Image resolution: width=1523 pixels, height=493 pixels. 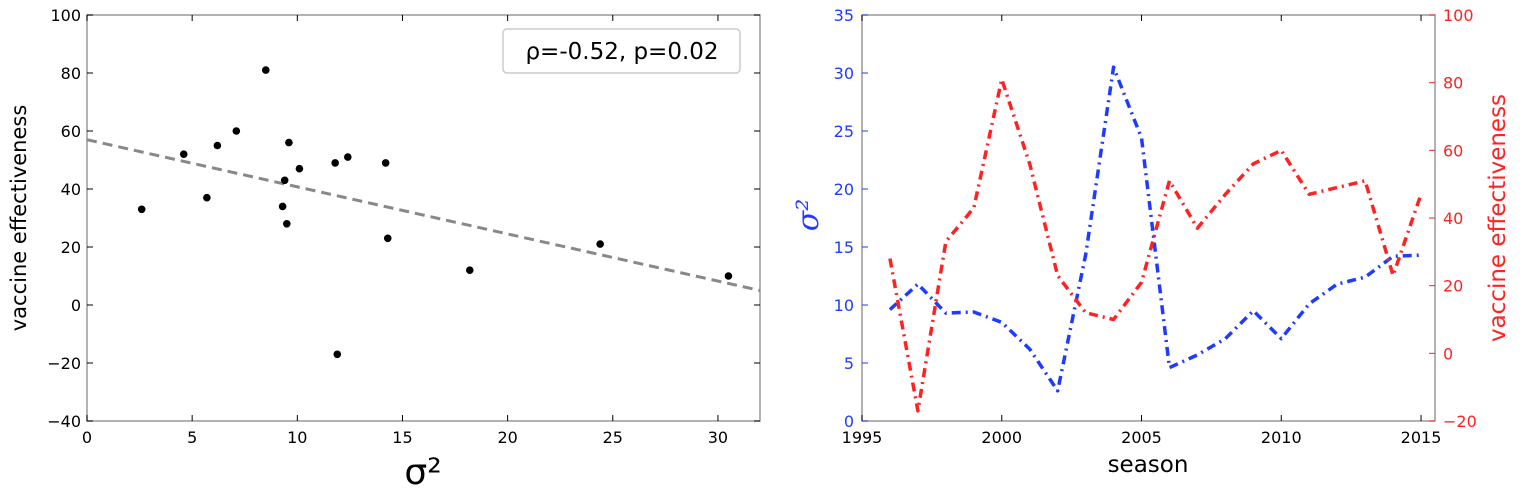 I want to click on y-tick-label: 80, so click(x=71, y=73).